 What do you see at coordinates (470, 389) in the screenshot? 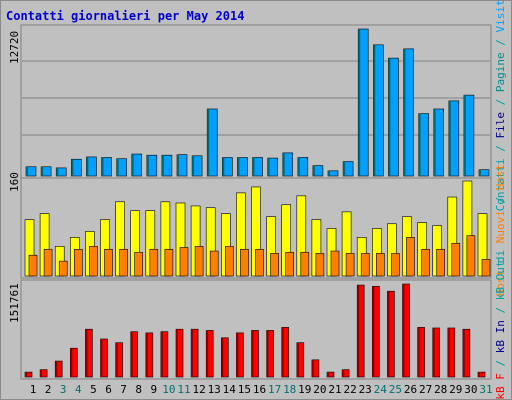
I see `x-tick-label-day-30: 30` at bounding box center [470, 389].